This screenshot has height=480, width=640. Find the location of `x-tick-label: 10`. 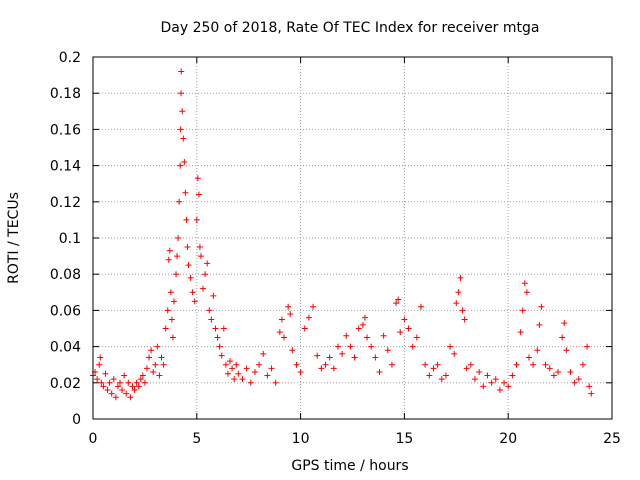

x-tick-label: 10 is located at coordinates (301, 439).